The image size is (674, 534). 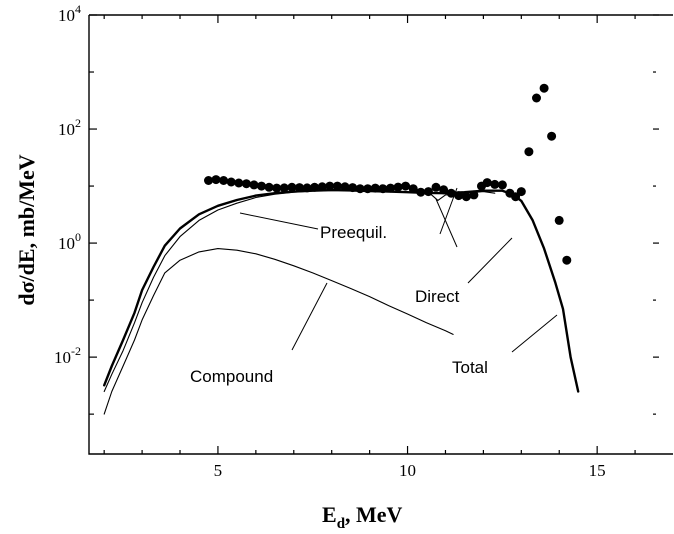 What do you see at coordinates (341, 524) in the screenshot?
I see `x-axis-title-sub: d` at bounding box center [341, 524].